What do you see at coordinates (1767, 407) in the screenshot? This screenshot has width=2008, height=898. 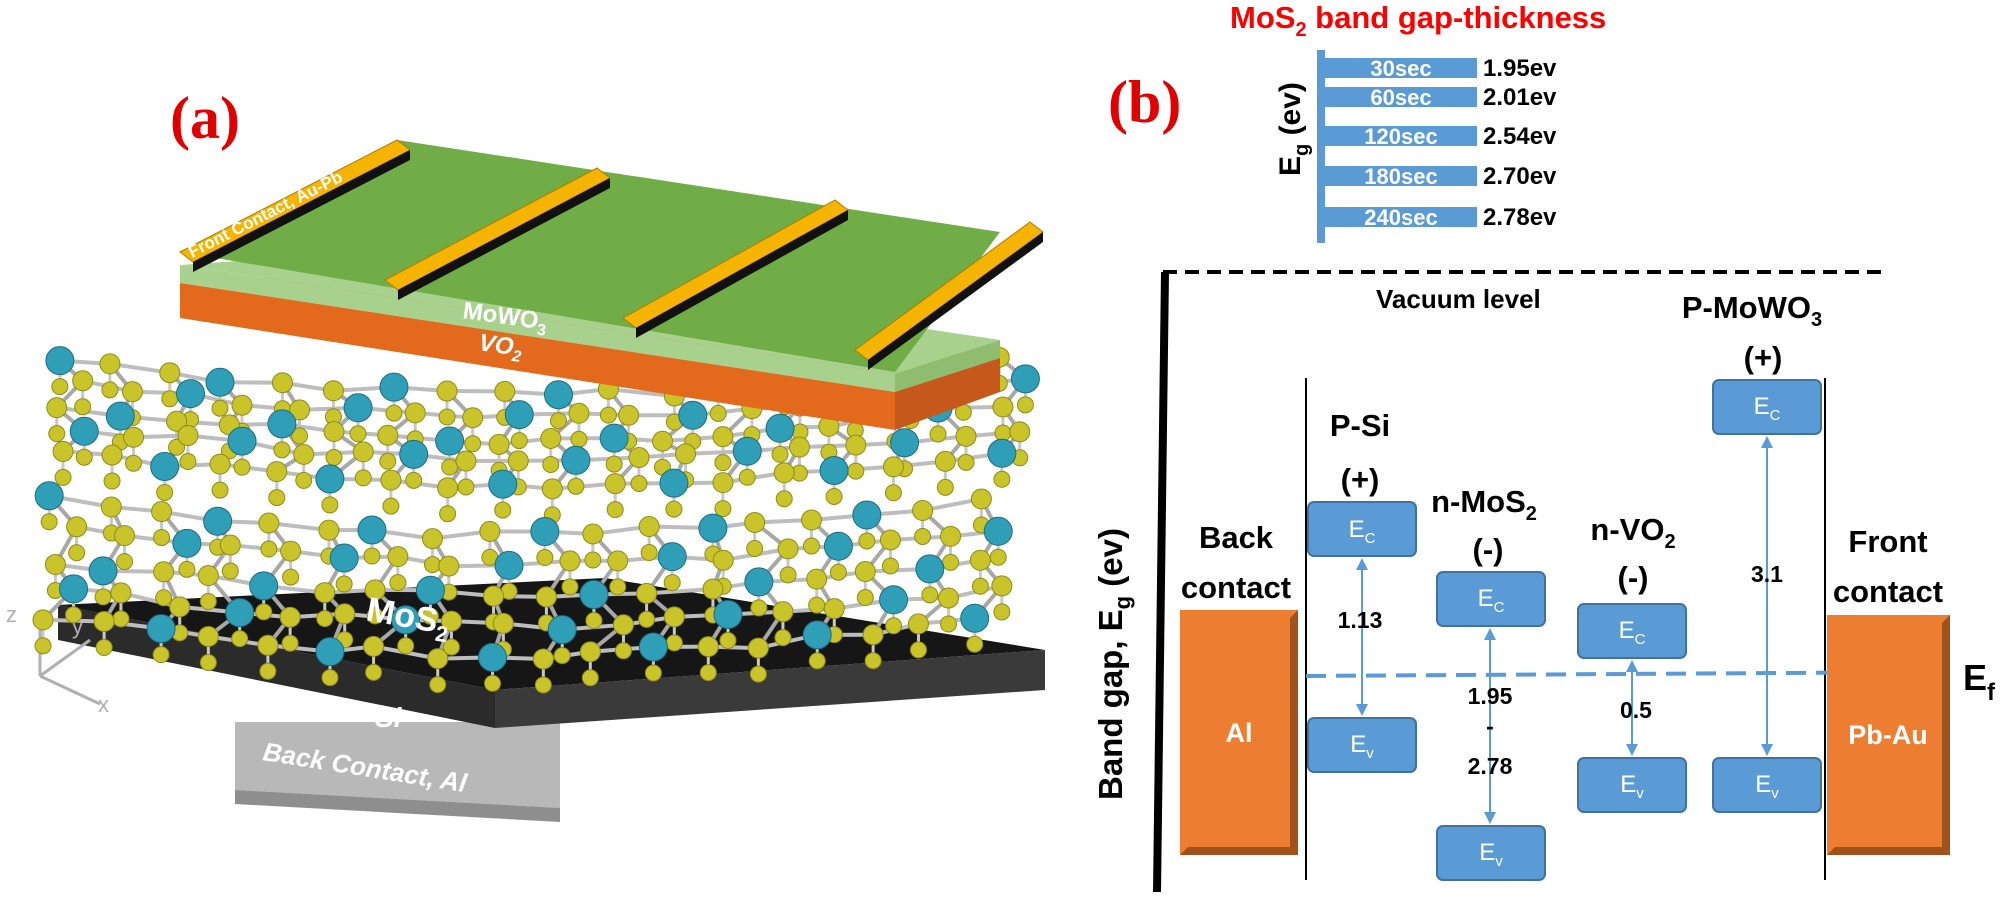 I see `p-mowo3-conduction-band` at bounding box center [1767, 407].